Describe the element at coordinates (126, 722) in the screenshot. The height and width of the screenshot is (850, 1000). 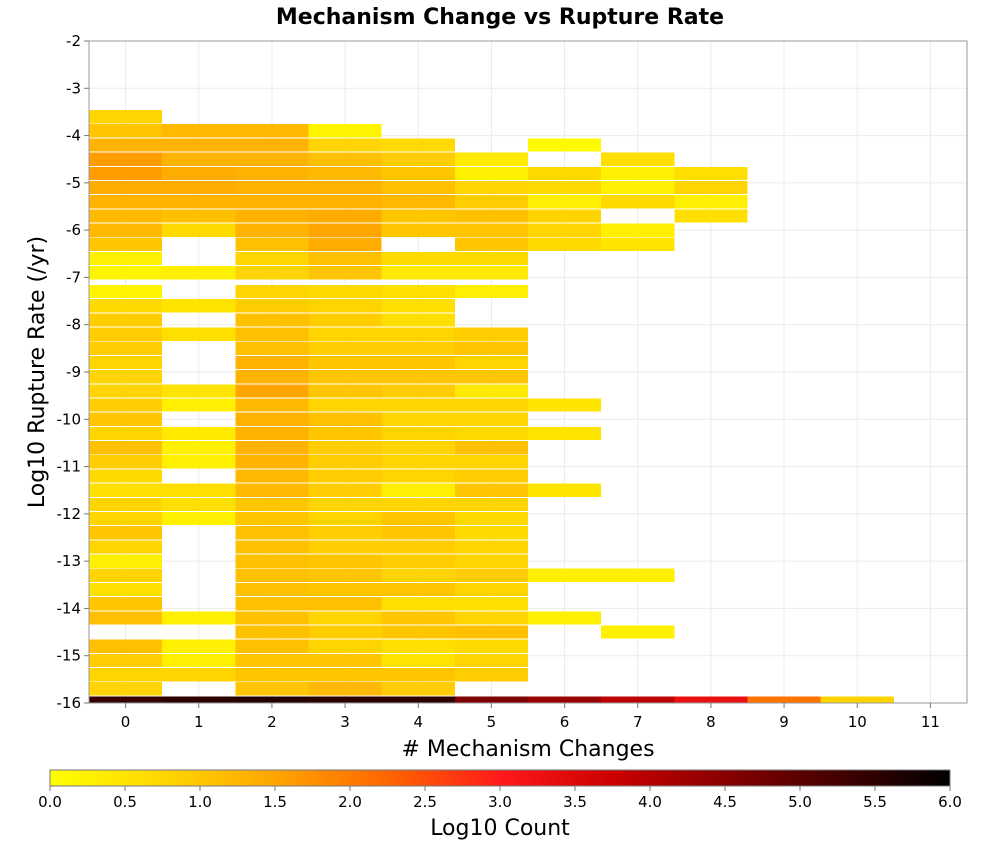
I see `x-tick-label: 0` at that location.